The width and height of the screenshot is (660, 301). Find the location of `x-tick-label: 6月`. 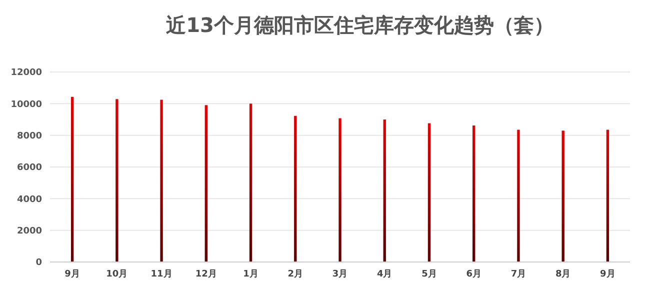

x-tick-label: 6月 is located at coordinates (474, 274).